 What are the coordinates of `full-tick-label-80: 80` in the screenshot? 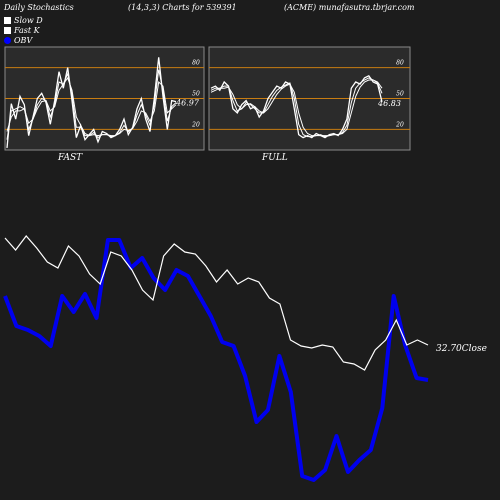 It's located at (400, 63).